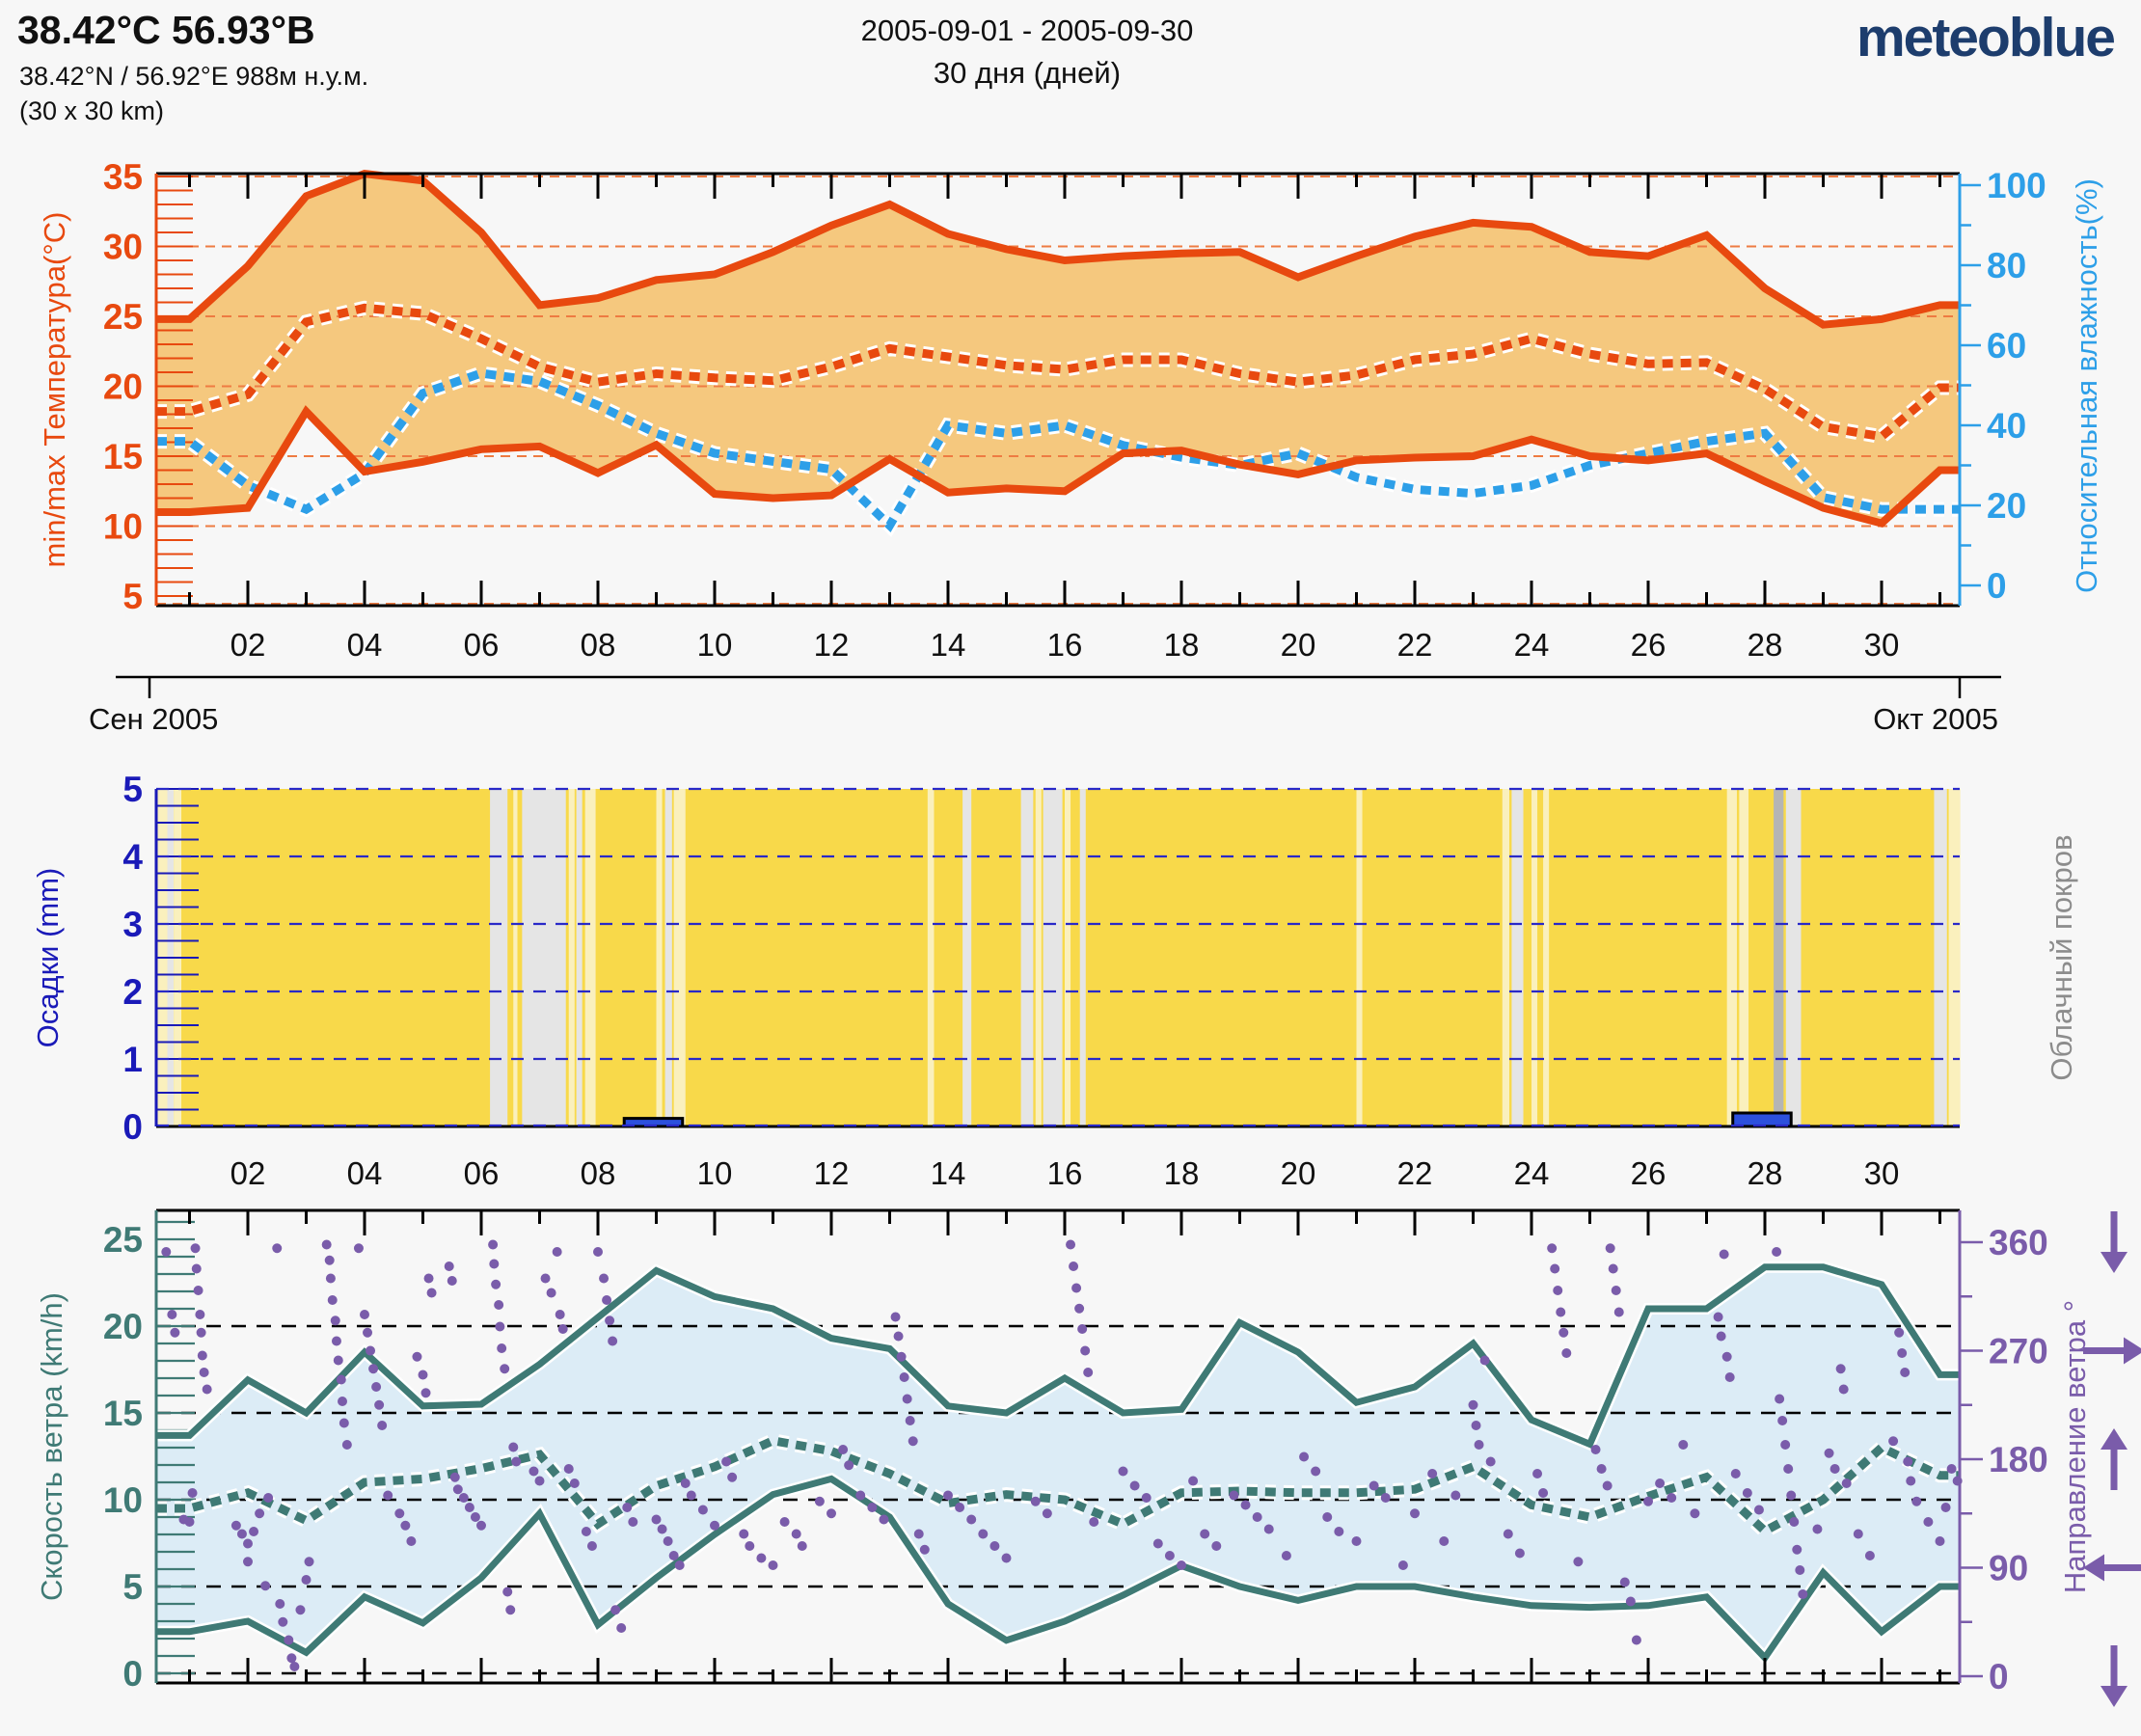 The image size is (2141, 1736). What do you see at coordinates (948, 1173) in the screenshot?
I see `wind-chart-day-label: 14` at bounding box center [948, 1173].